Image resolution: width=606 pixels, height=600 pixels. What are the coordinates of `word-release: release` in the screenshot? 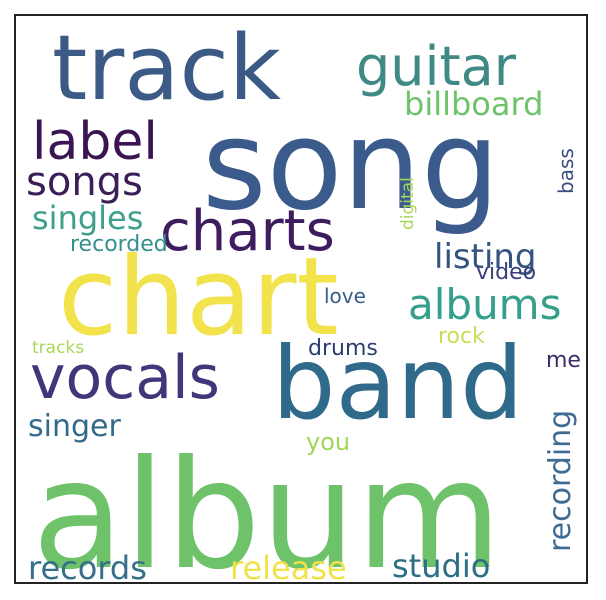 It's located at (288, 566).